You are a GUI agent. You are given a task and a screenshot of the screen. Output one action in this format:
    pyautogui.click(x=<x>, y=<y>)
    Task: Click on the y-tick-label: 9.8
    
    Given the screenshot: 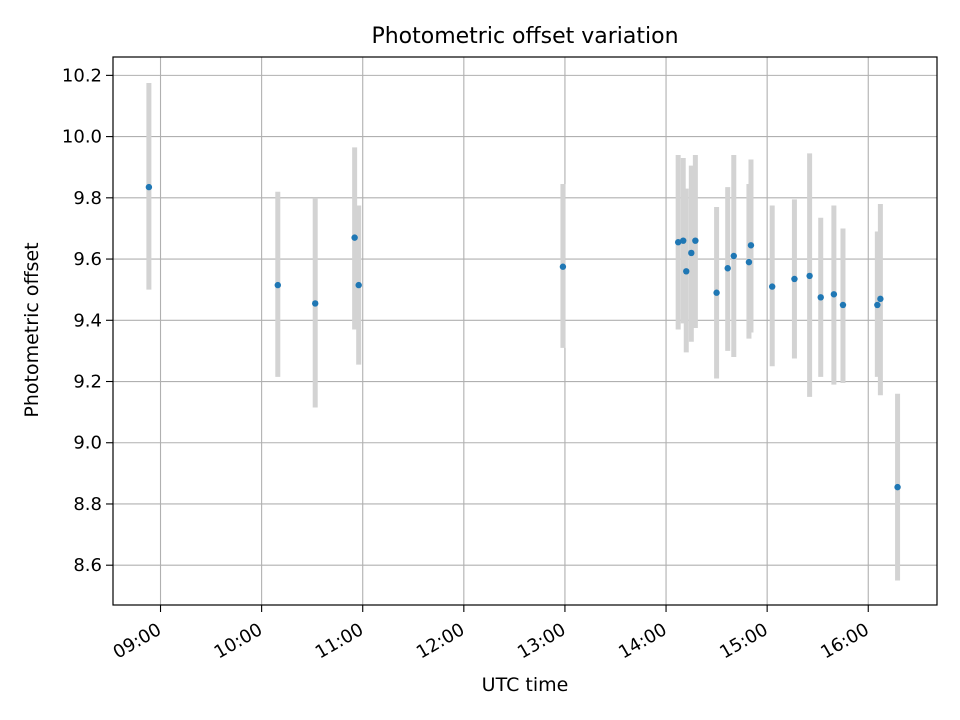 What is the action you would take?
    pyautogui.click(x=87, y=198)
    